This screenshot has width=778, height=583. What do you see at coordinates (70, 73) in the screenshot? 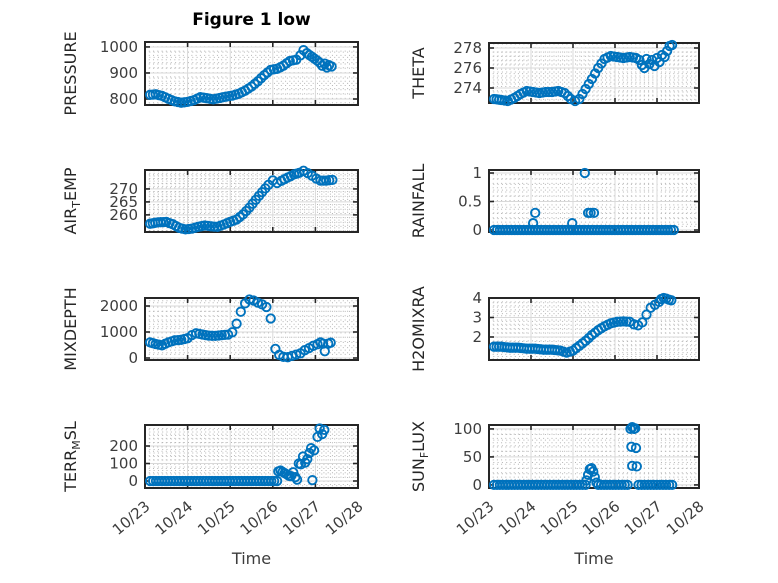
I see `y-axis-label: PRESSURE` at bounding box center [70, 73].